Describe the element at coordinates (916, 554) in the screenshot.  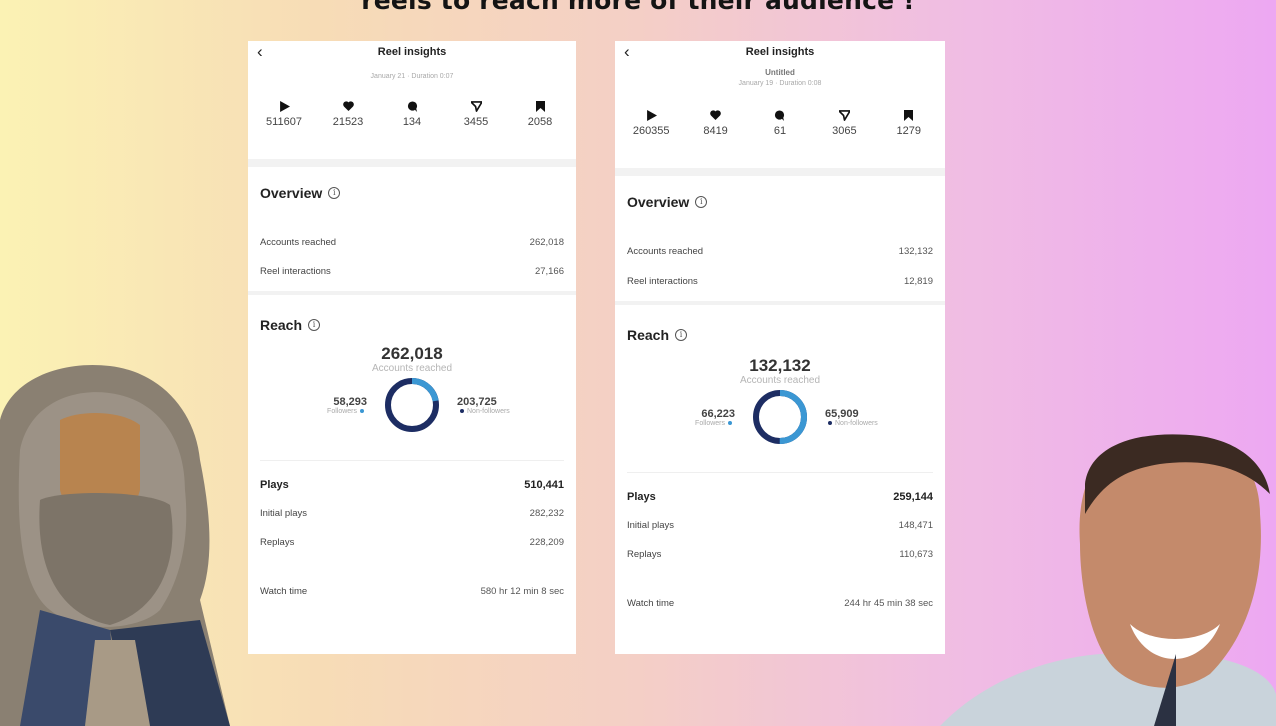
I see `replays-value: 110,673` at that location.